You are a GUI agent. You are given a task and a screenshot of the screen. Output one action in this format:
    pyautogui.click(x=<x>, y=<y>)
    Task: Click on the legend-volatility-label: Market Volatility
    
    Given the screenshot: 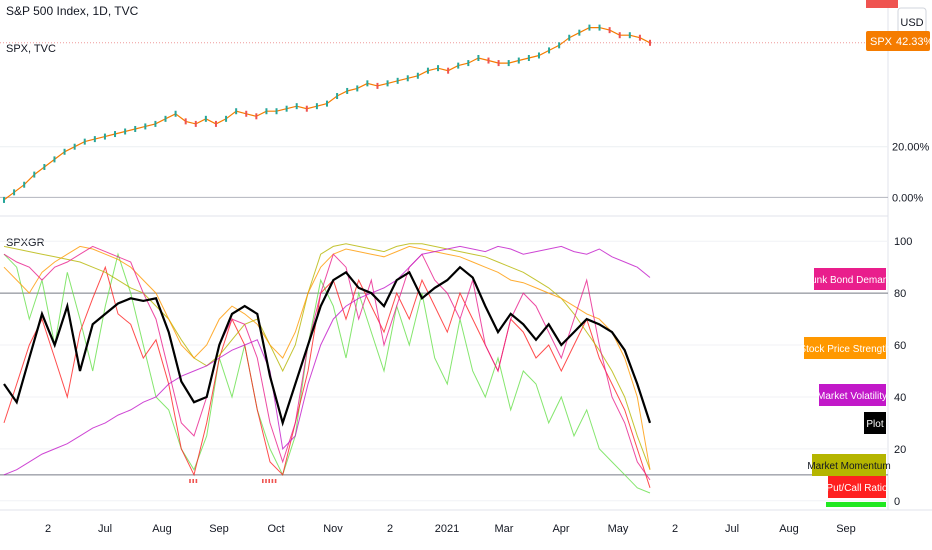 What is the action you would take?
    pyautogui.click(x=852, y=396)
    